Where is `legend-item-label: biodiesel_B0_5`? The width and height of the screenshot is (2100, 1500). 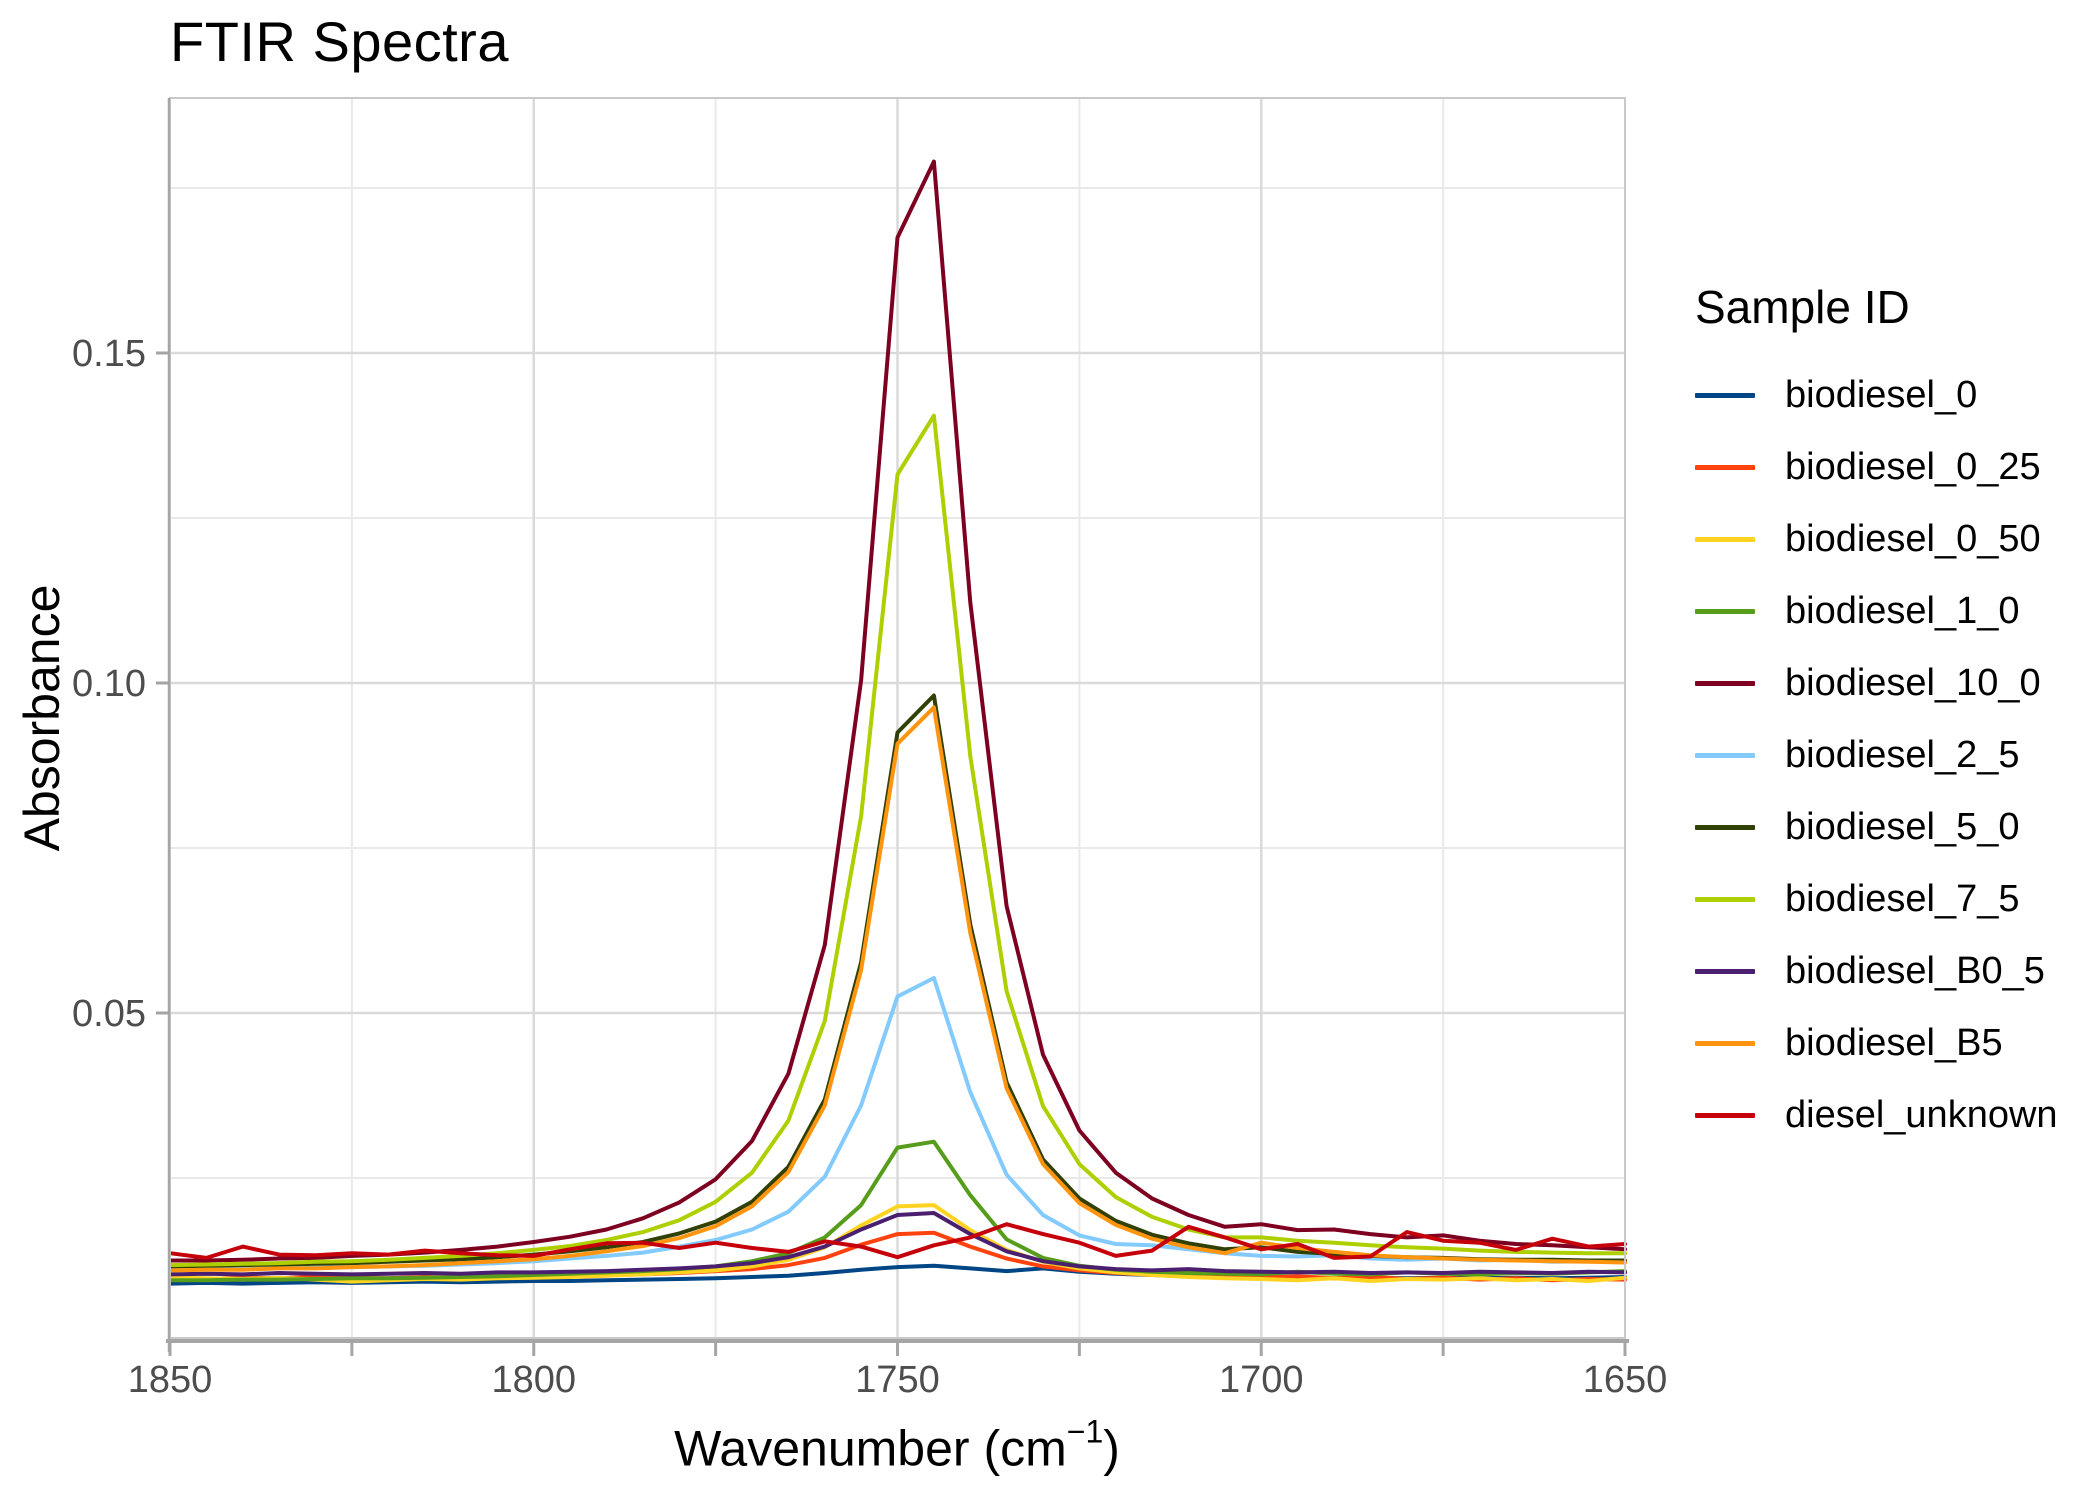 legend-item-label: biodiesel_B0_5 is located at coordinates (1915, 970).